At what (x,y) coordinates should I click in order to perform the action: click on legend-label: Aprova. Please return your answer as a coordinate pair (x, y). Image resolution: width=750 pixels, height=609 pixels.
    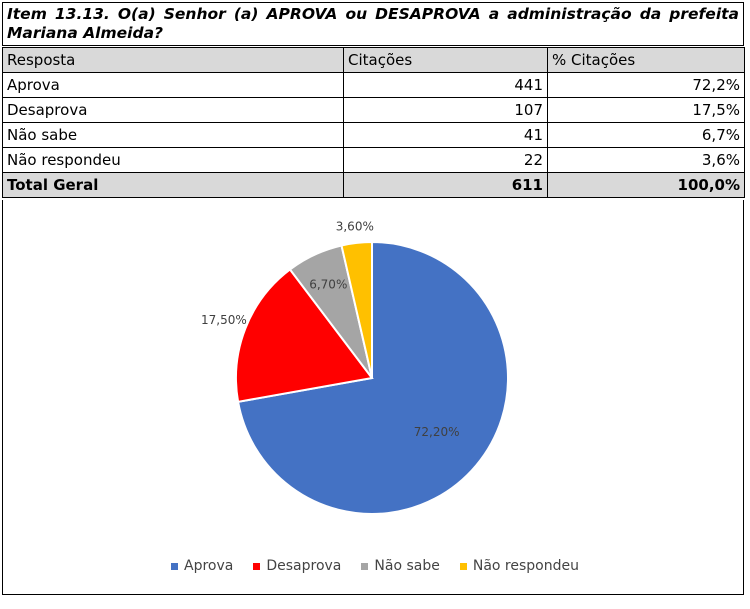
    Looking at the image, I should click on (209, 566).